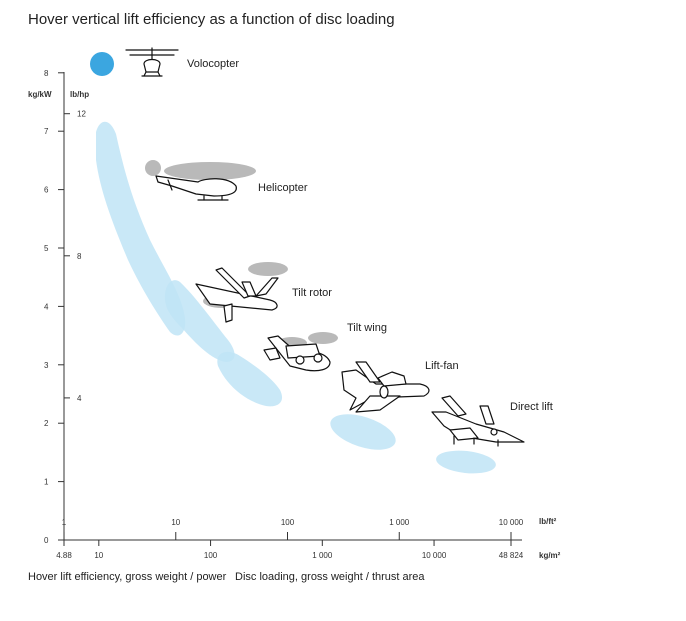 This screenshot has width=686, height=621. Describe the element at coordinates (531, 407) in the screenshot. I see `label-direct-lift: Direct lift` at that location.